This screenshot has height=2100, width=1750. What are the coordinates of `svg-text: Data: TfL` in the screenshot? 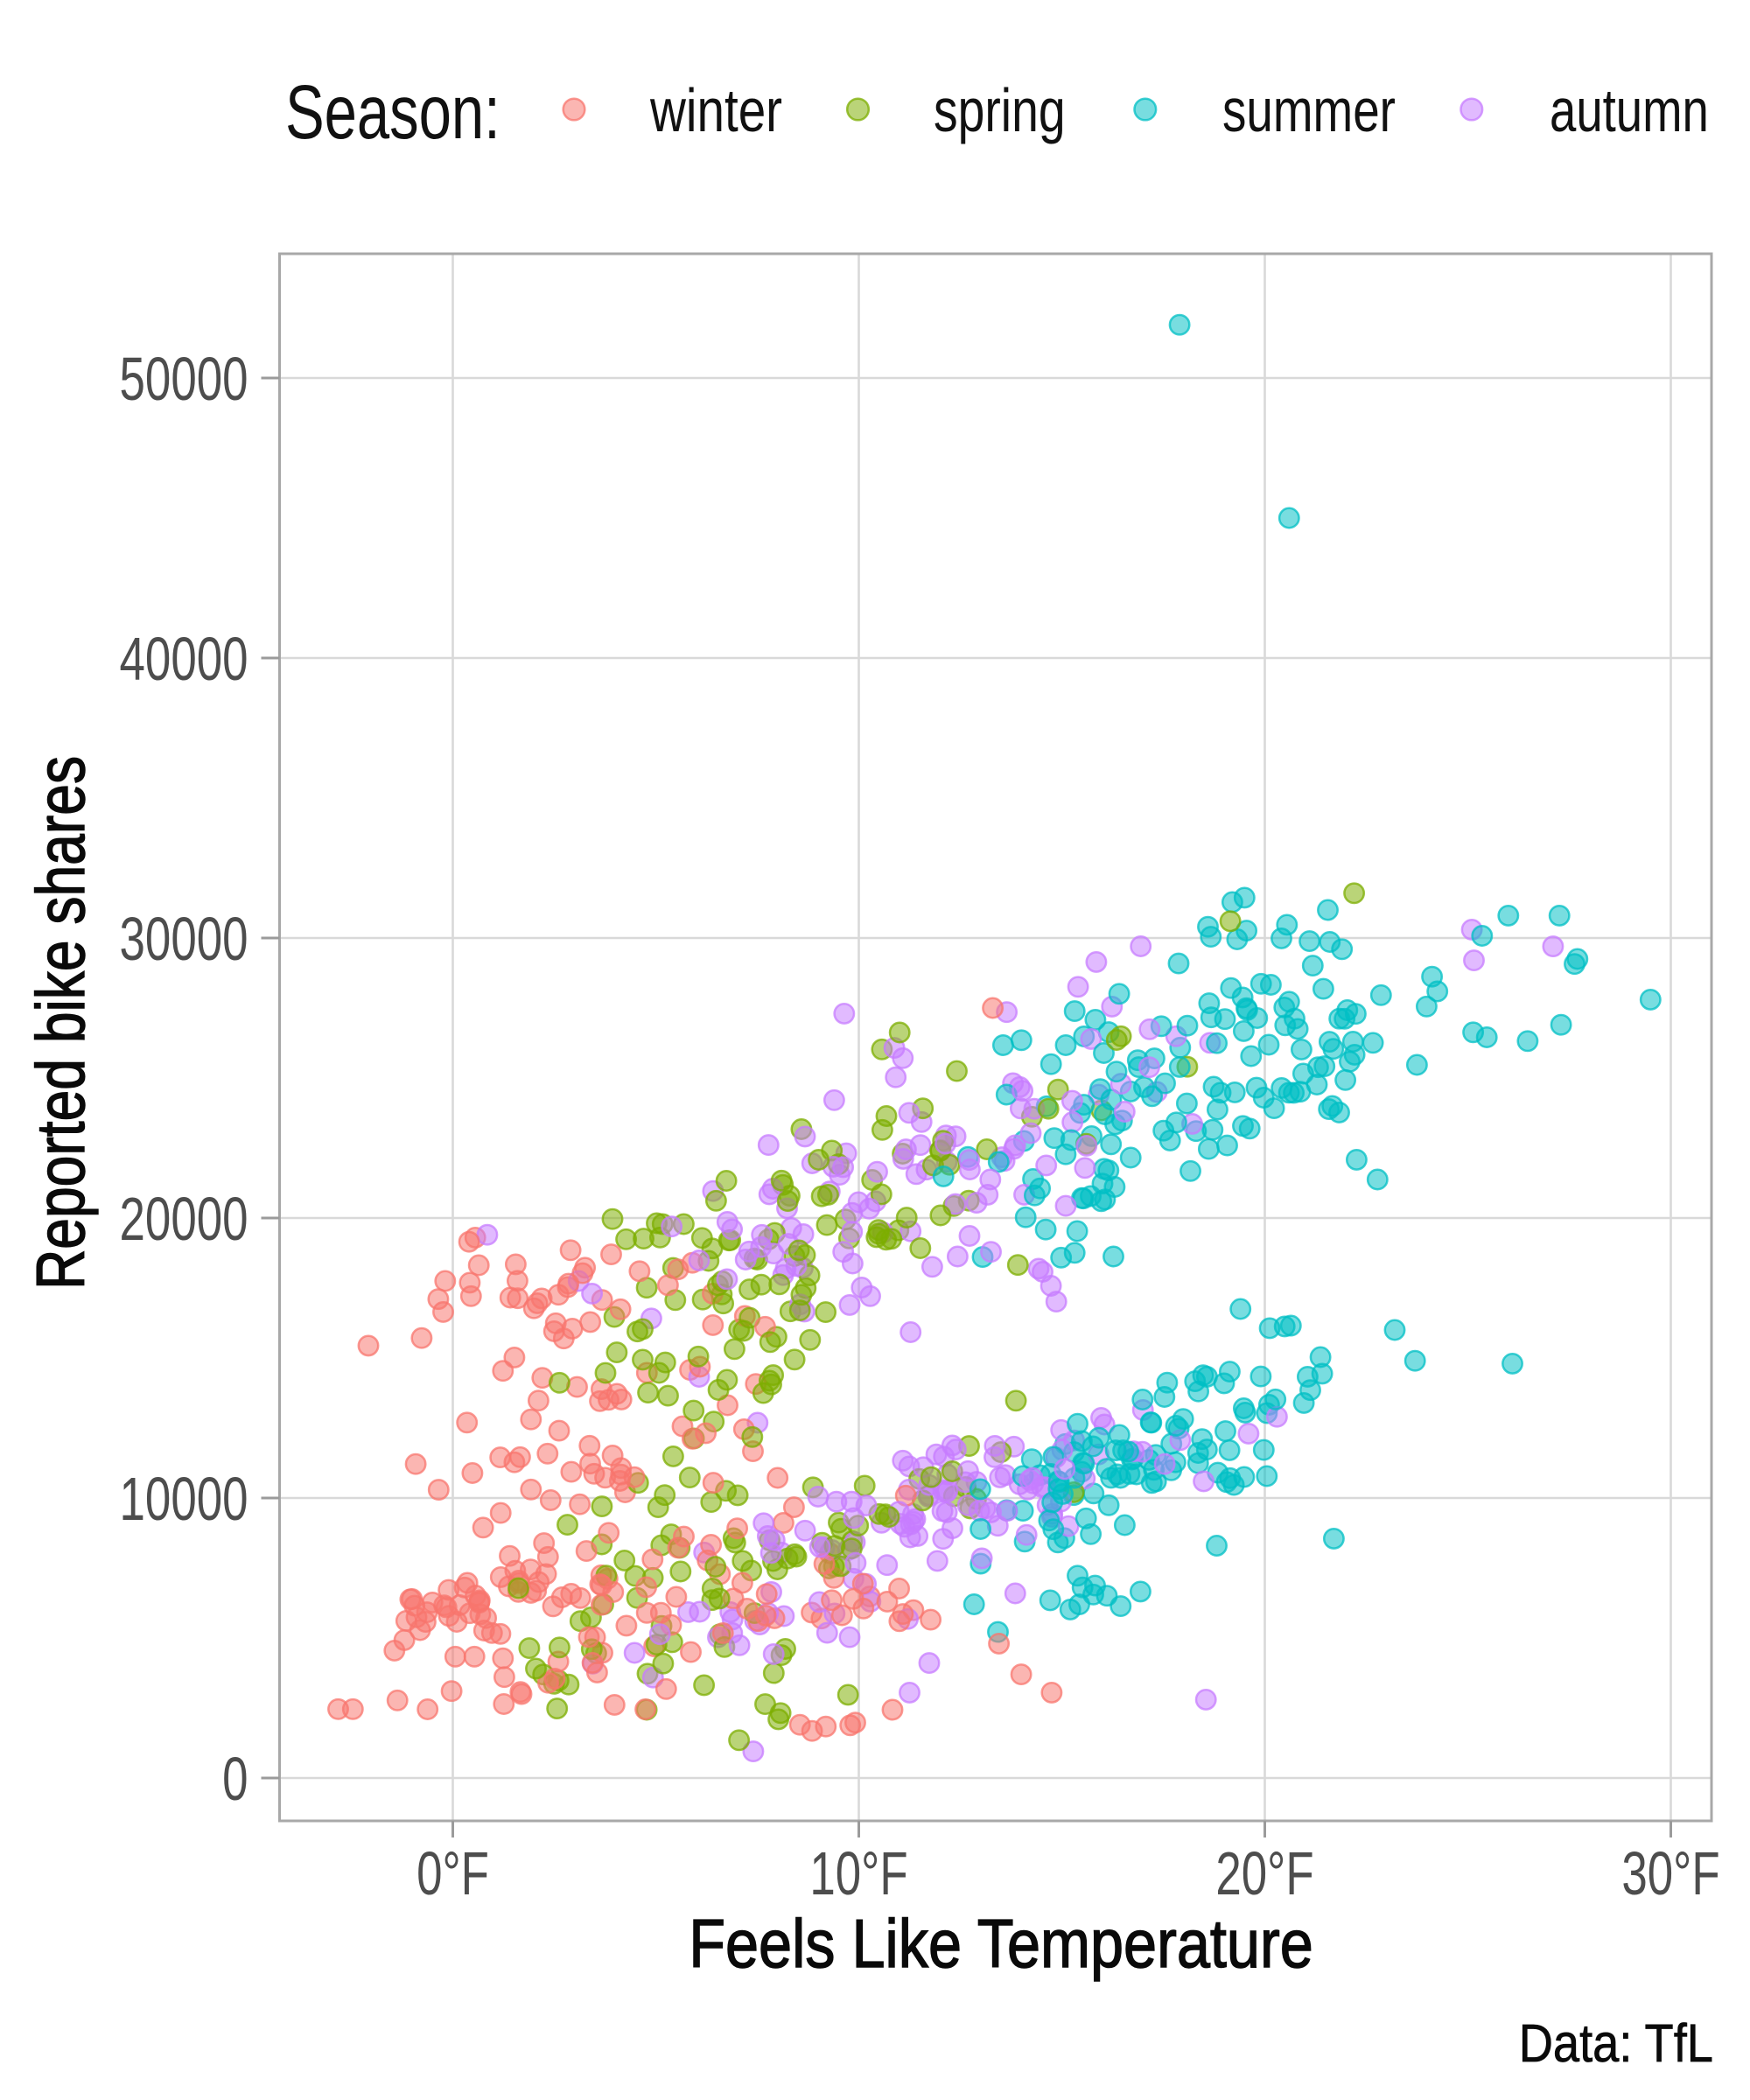 It's located at (1616, 2044).